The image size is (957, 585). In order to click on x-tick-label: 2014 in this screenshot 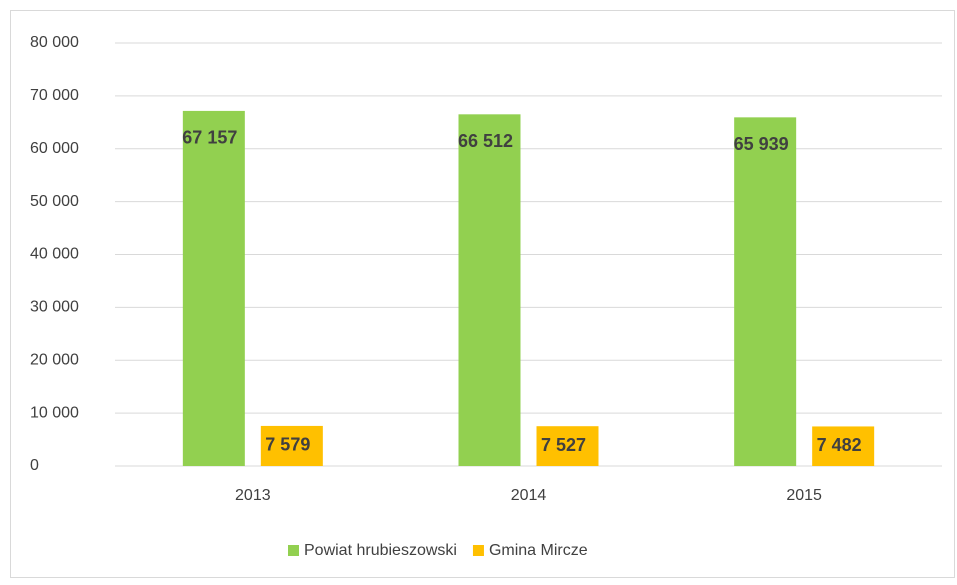, I will do `click(529, 495)`.